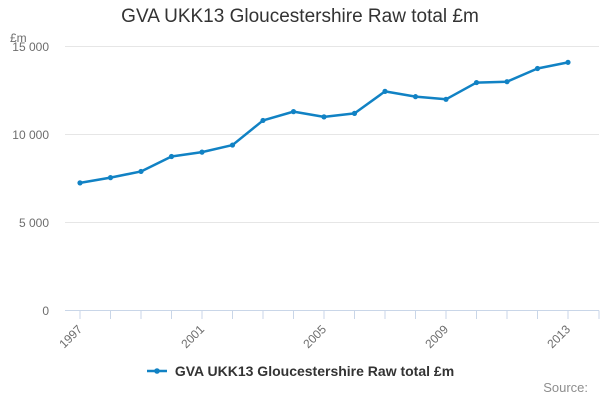 The height and width of the screenshot is (400, 600). Describe the element at coordinates (34, 223) in the screenshot. I see `y-tick-label: 5 000` at that location.